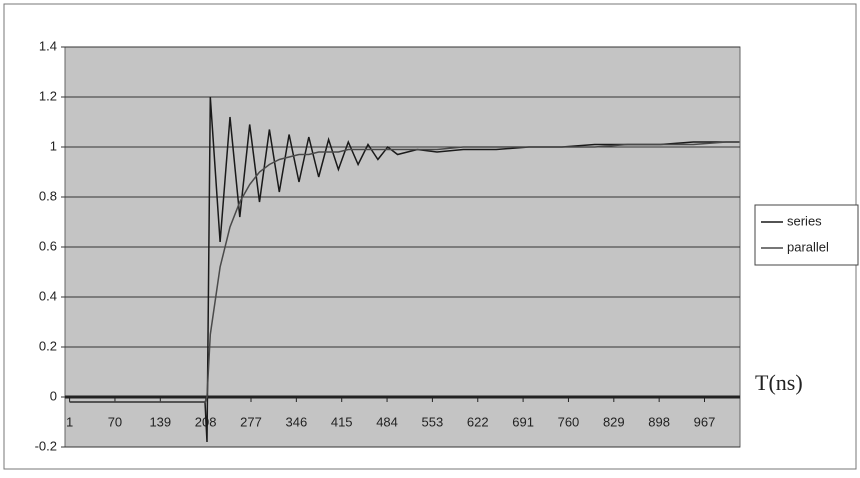  What do you see at coordinates (69, 421) in the screenshot?
I see `x-tick-label: 1` at bounding box center [69, 421].